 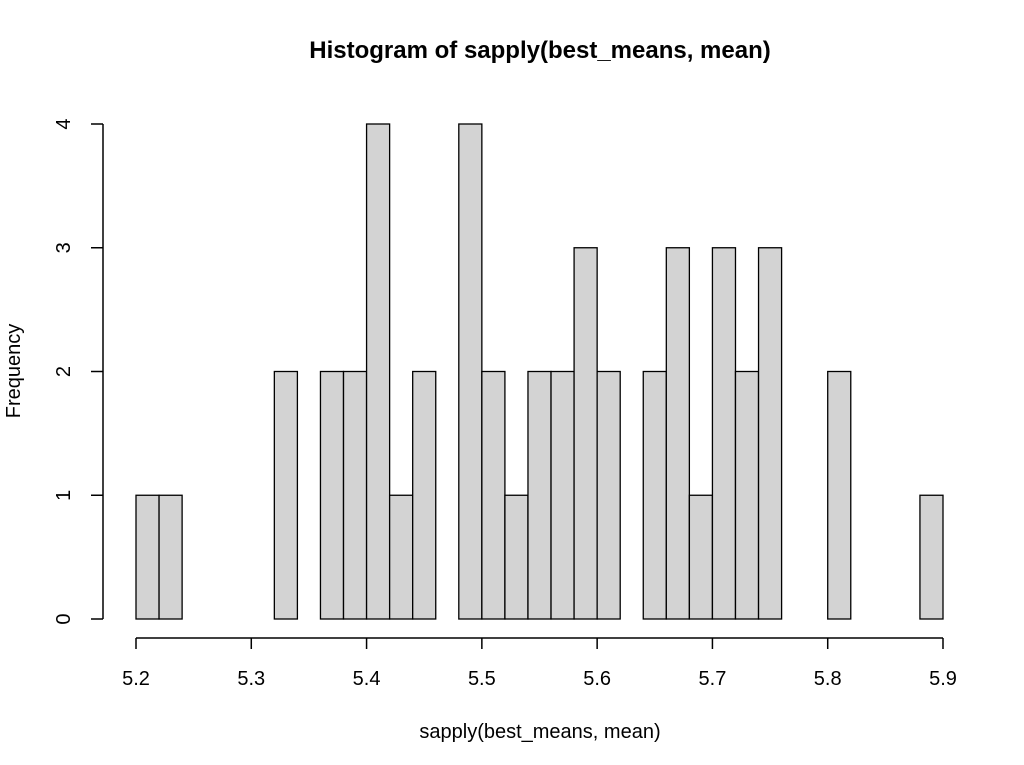 What do you see at coordinates (597, 679) in the screenshot?
I see `x-tick-label: 5.6` at bounding box center [597, 679].